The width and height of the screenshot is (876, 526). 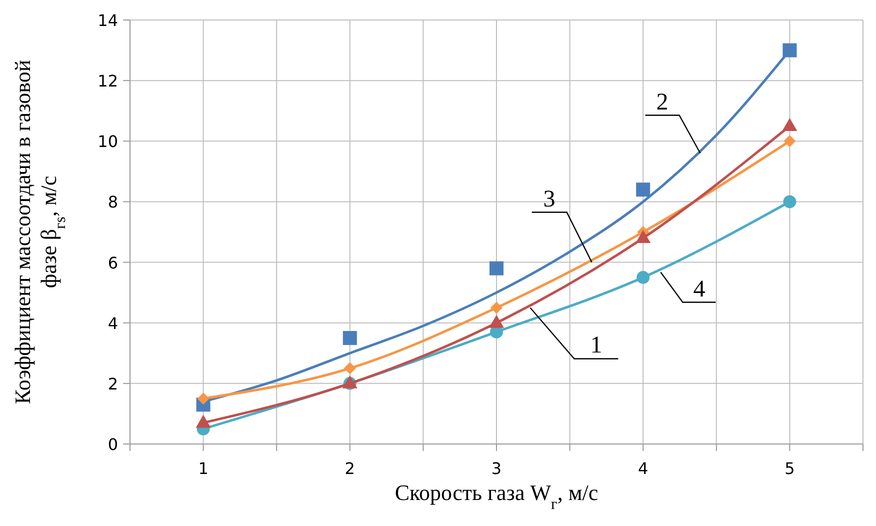 What do you see at coordinates (699, 289) in the screenshot?
I see `annotation: 4` at bounding box center [699, 289].